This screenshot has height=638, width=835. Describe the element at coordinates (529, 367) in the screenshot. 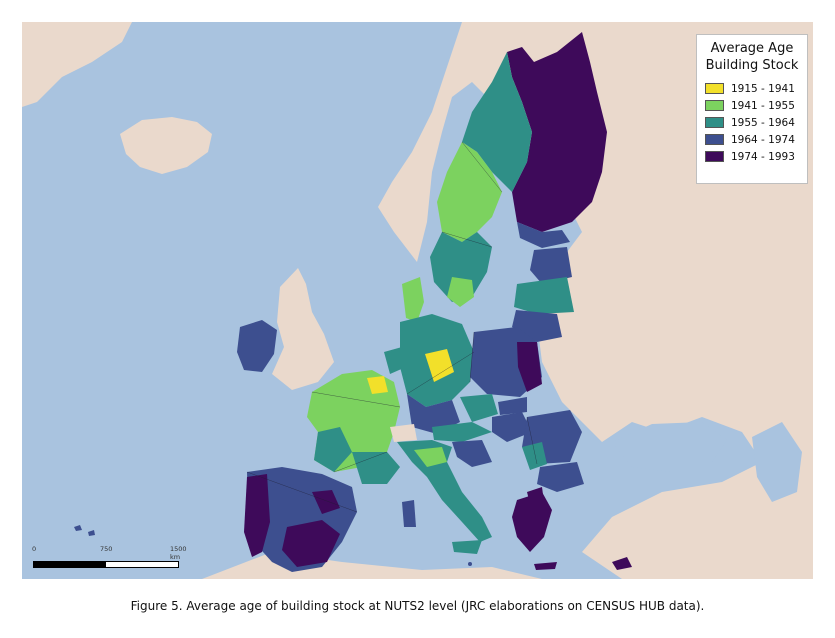

I see `region-poland-east` at that location.